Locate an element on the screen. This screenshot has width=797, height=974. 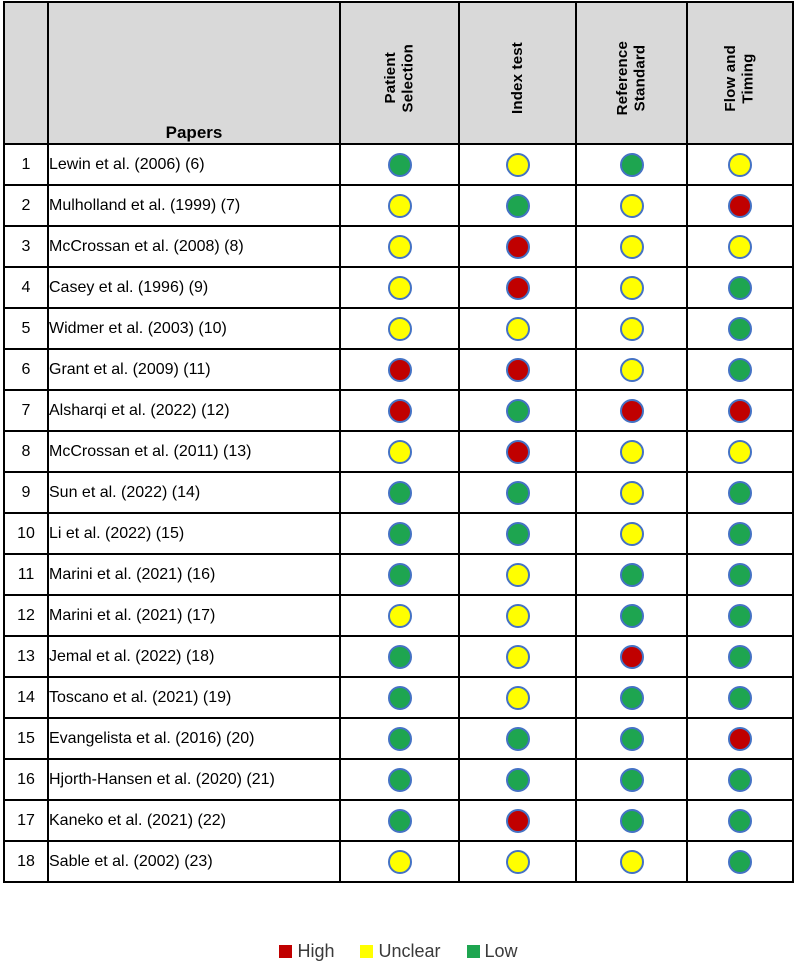
row-number: 12 is located at coordinates (26, 615).